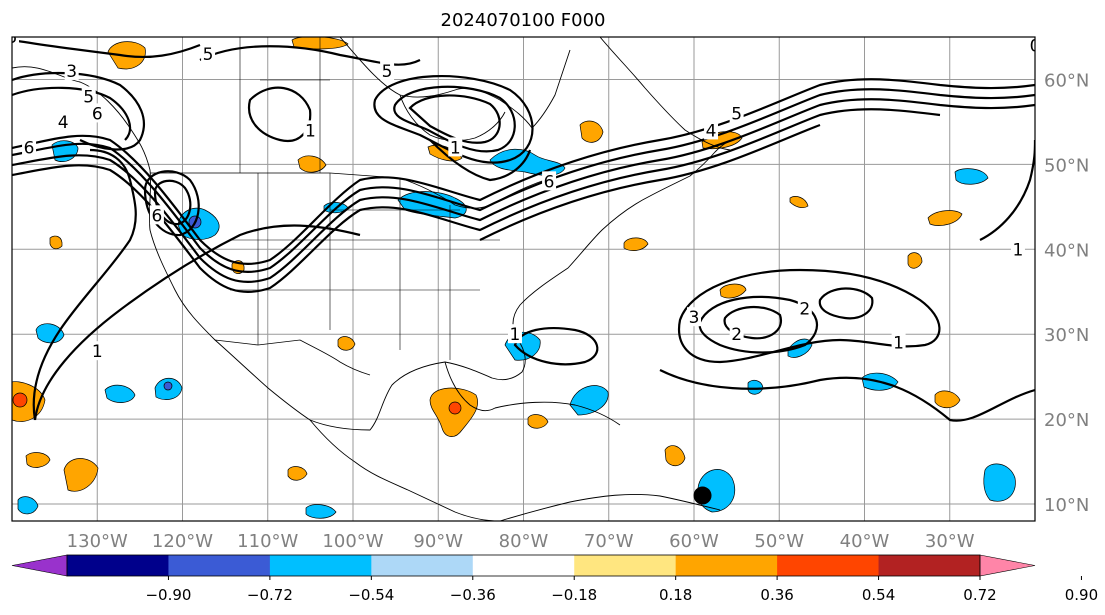  What do you see at coordinates (346, 343) in the screenshot?
I see `orange-anomaly-central-us` at bounding box center [346, 343].